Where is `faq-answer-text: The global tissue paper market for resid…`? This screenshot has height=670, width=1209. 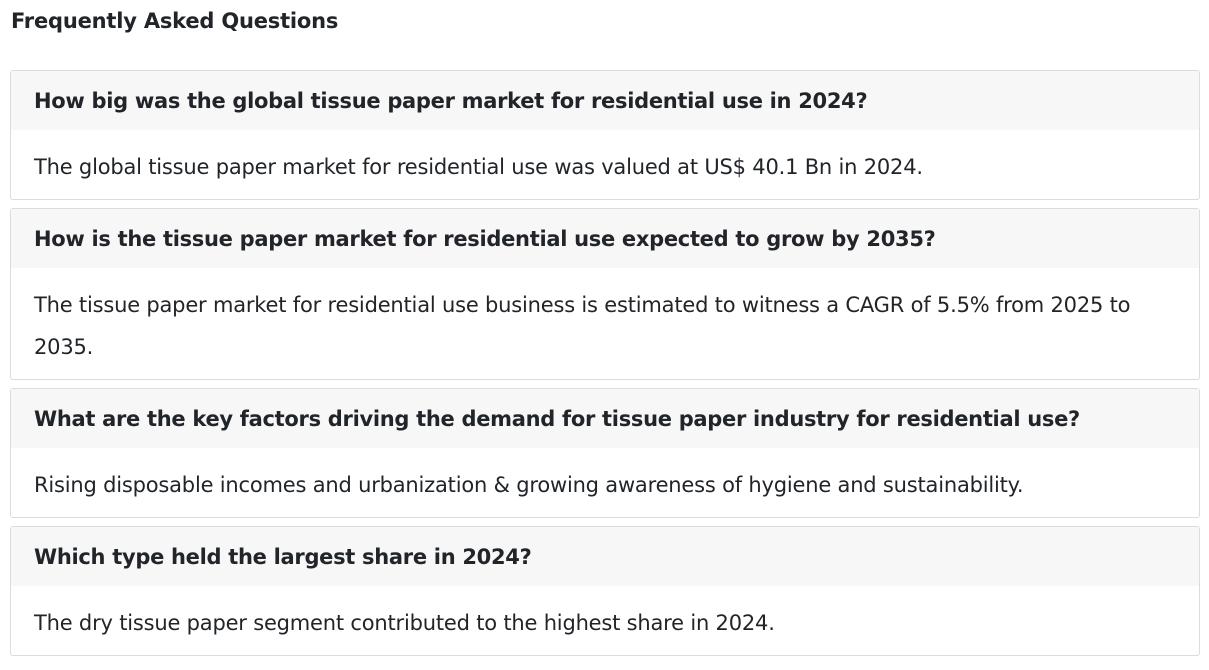
faq-answer-text: The global tissue paper market for resid… is located at coordinates (478, 167).